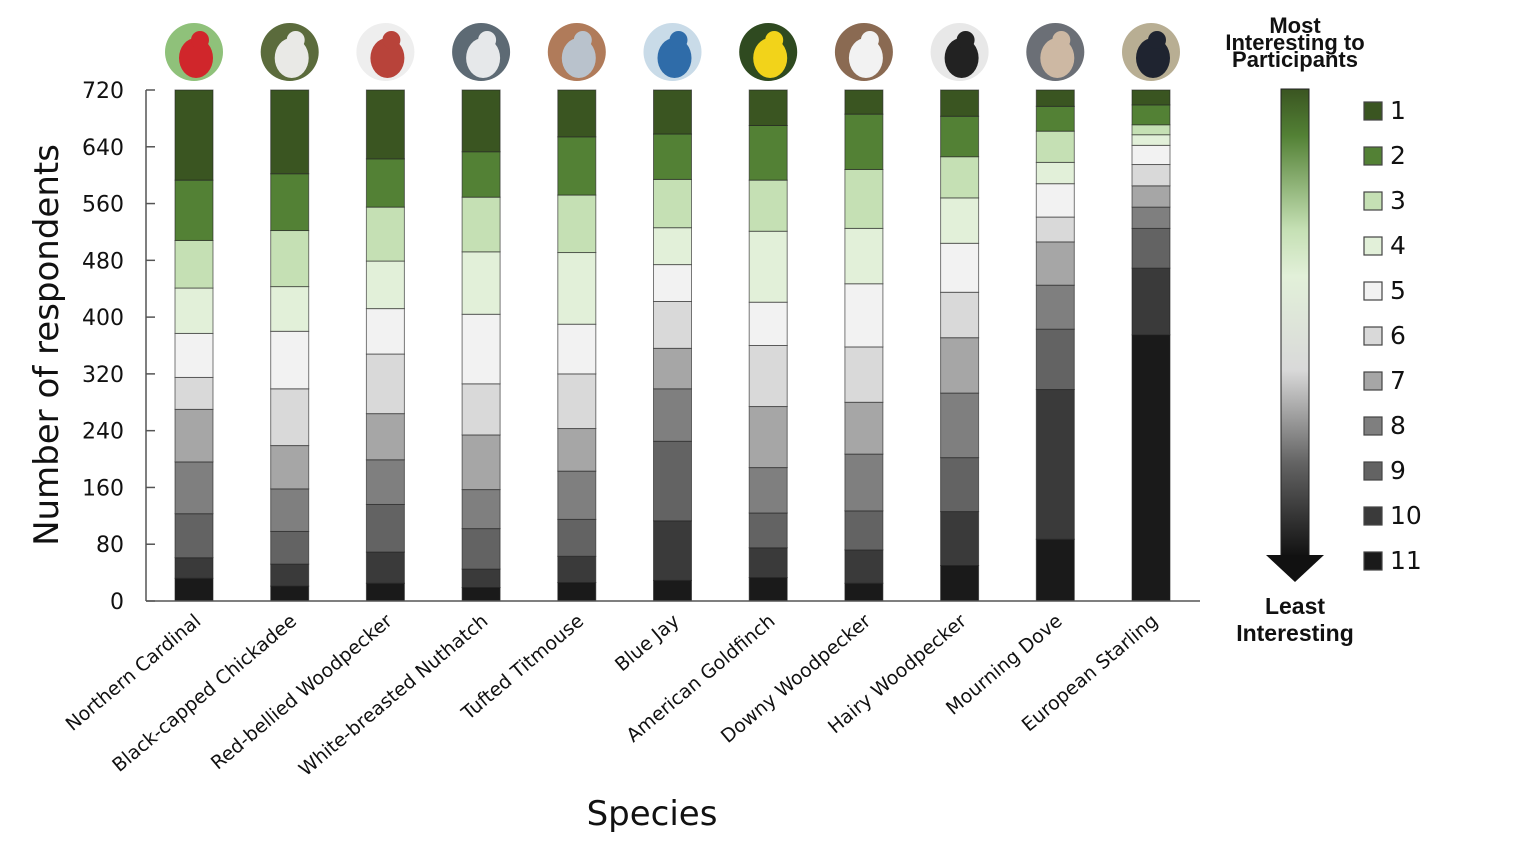 This screenshot has width=1536, height=864. I want to click on red-bellied-woodpecker-photo-icon, so click(385, 52).